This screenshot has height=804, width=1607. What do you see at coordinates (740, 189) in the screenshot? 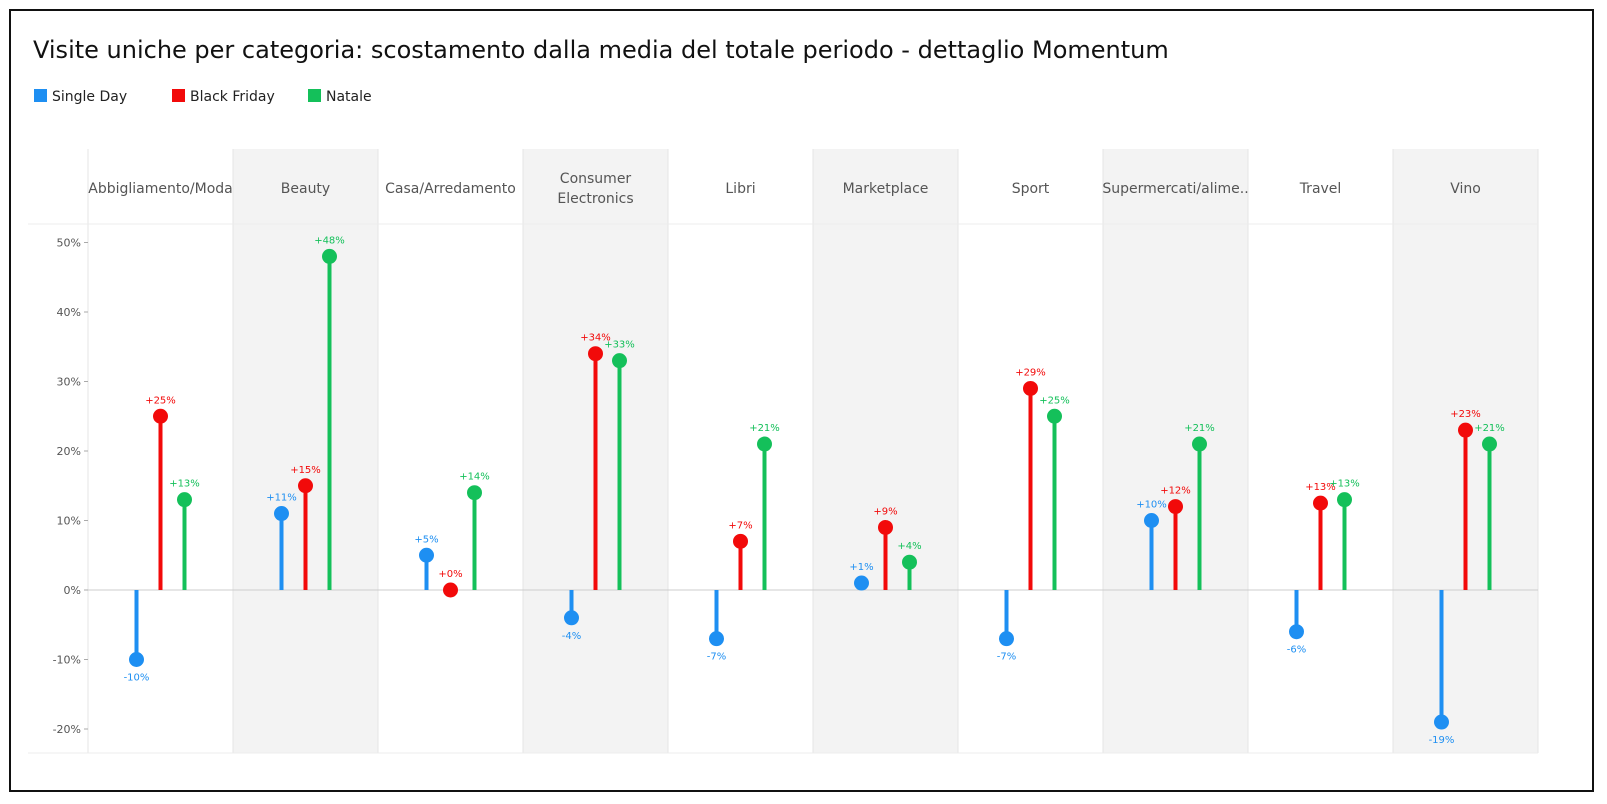
I see `category-label: Libri` at bounding box center [740, 189].